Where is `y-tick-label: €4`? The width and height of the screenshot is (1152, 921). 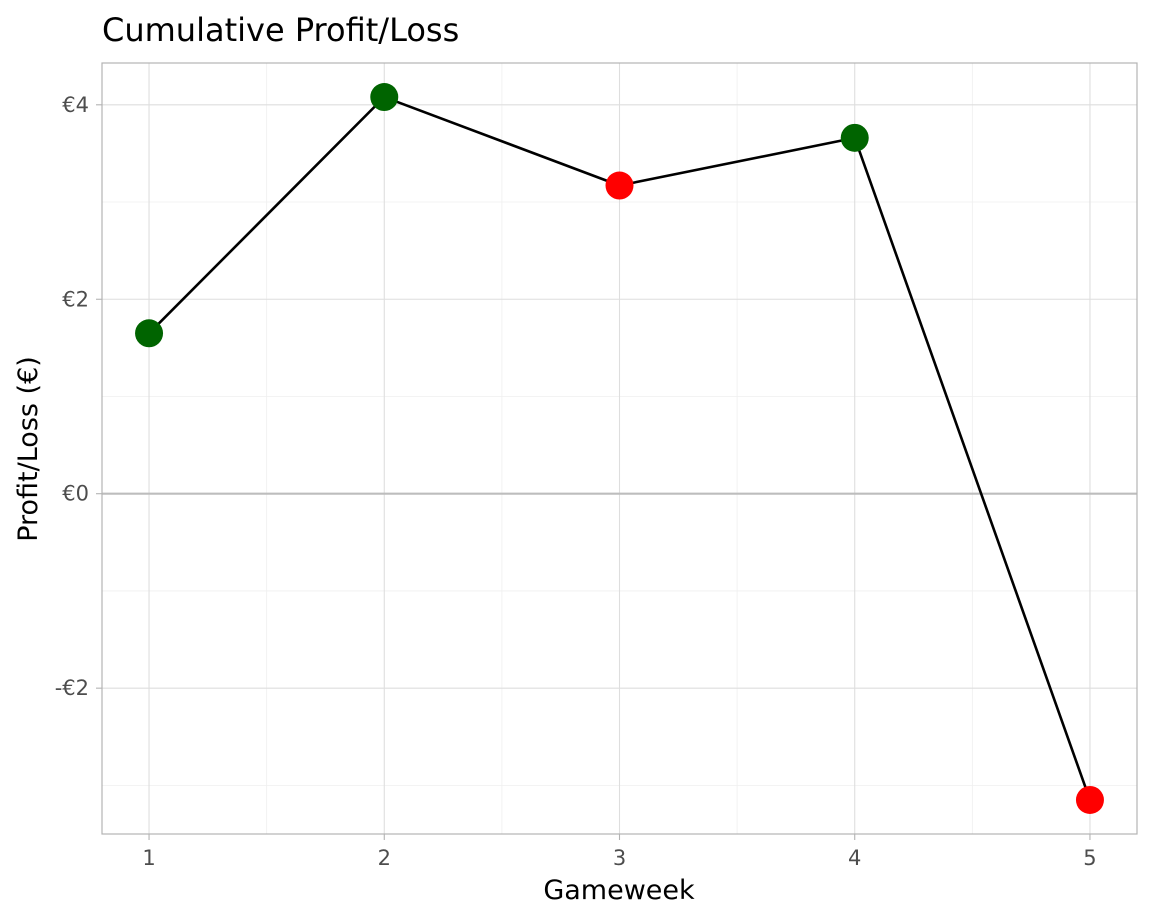
y-tick-label: €4 is located at coordinates (75, 105).